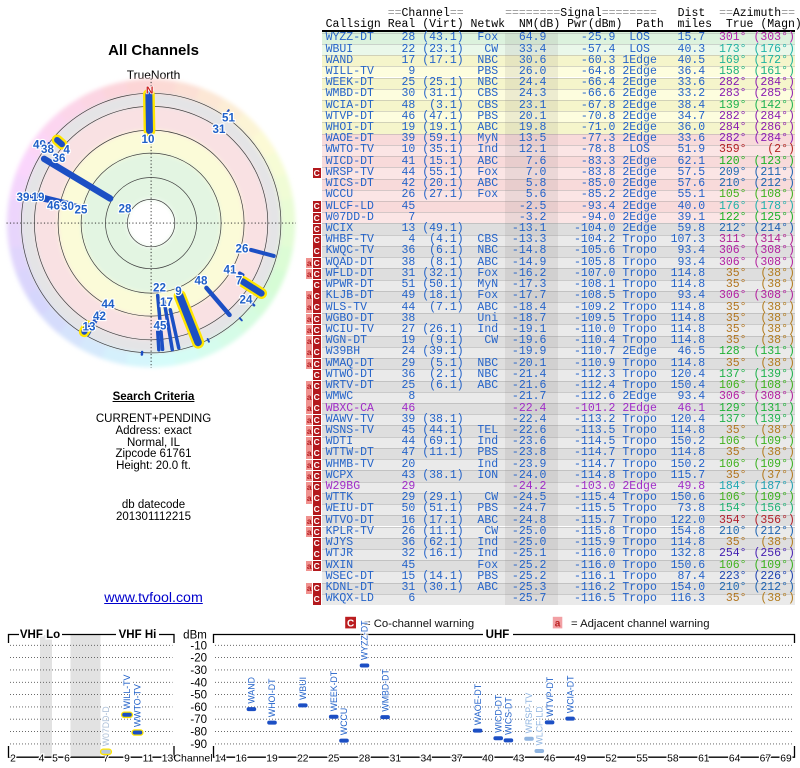 This screenshot has width=800, height=768. What do you see at coordinates (67, 758) in the screenshot?
I see `svg-text: 6` at bounding box center [67, 758].